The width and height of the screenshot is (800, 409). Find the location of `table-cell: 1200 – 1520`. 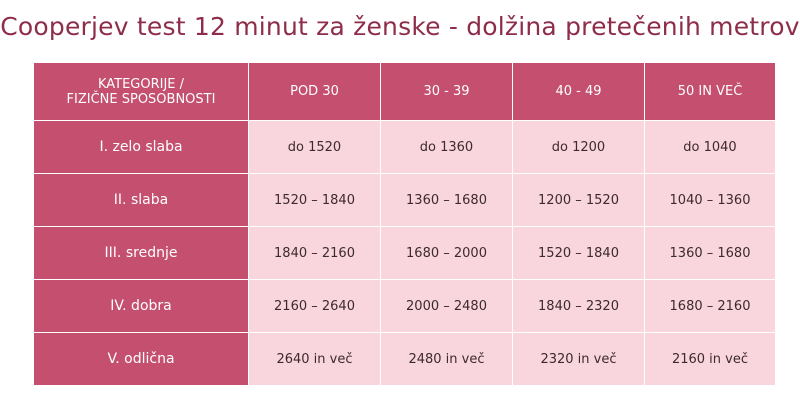

table-cell: 1200 – 1520 is located at coordinates (578, 200).